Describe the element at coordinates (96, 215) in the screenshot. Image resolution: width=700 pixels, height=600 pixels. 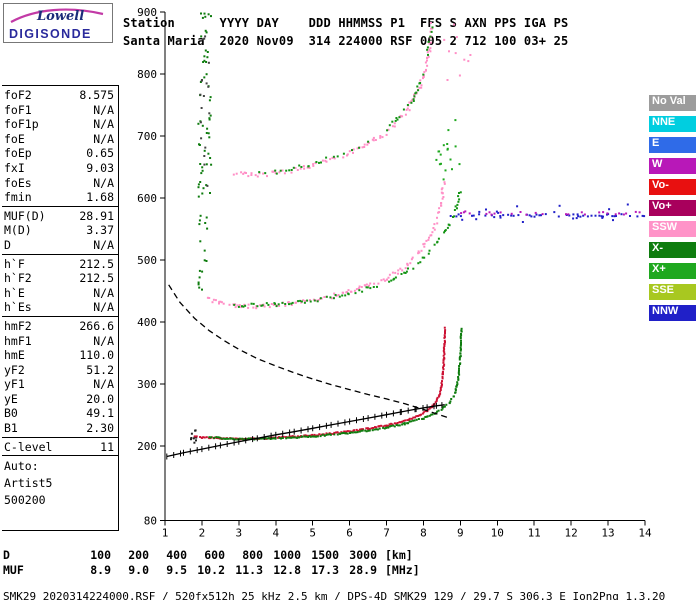
I see `param-value: 28.91` at that location.